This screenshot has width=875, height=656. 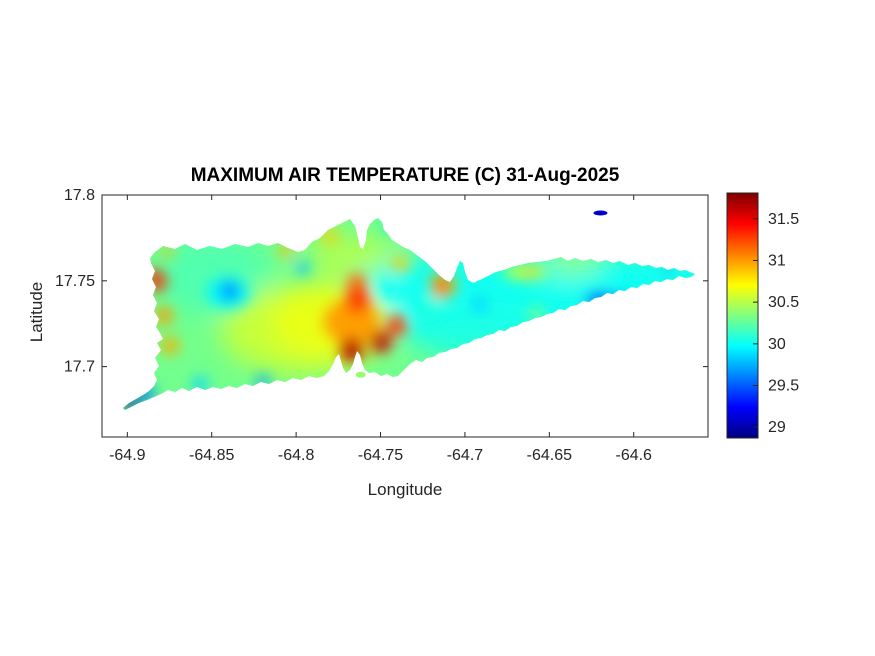 I want to click on y-axis-label: Latitude, so click(x=36, y=312).